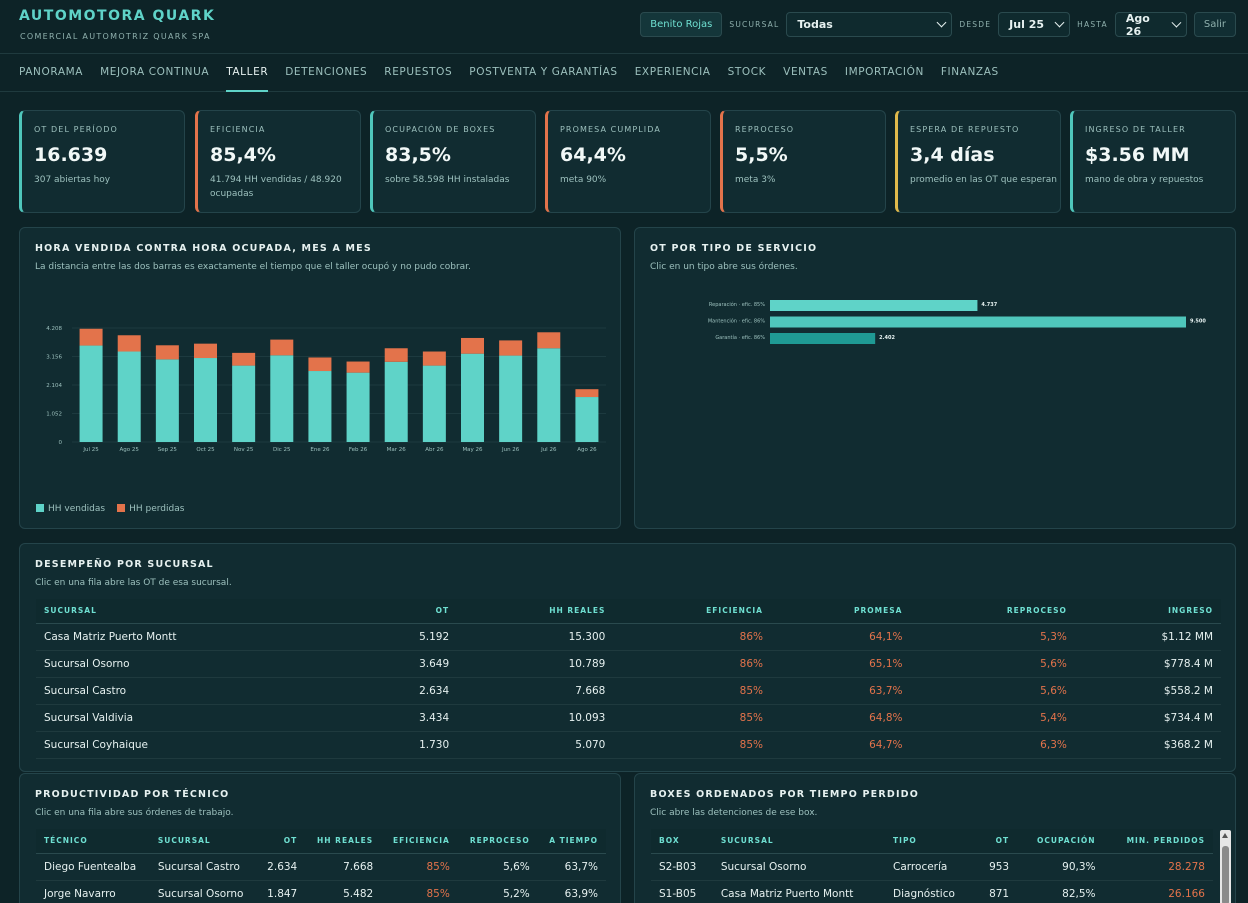 This screenshot has width=1248, height=903. I want to click on kpi-sub: mano de obra y repuestos, so click(1144, 180).